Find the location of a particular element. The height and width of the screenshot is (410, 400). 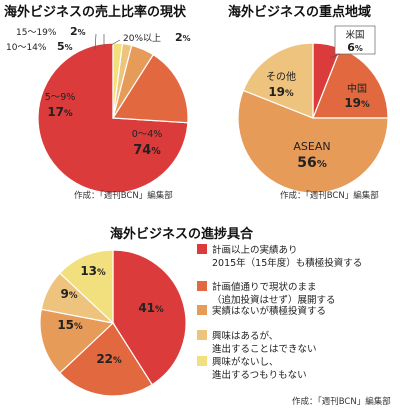

chart-2-callout-box is located at coordinates (355, 40).